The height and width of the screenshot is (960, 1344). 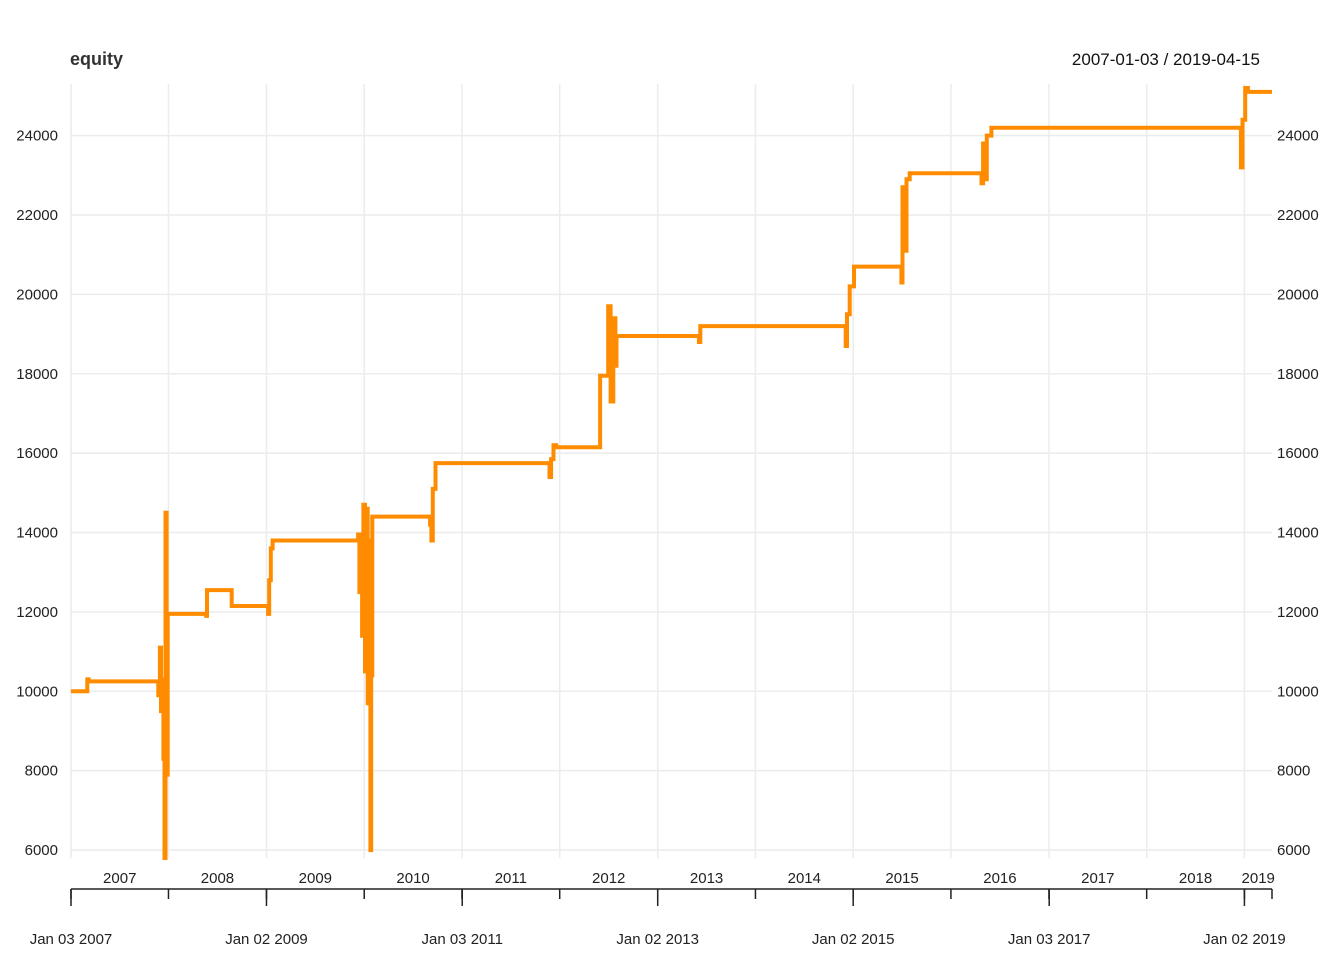 What do you see at coordinates (37, 136) in the screenshot?
I see `y-tick-label-left: 24000` at bounding box center [37, 136].